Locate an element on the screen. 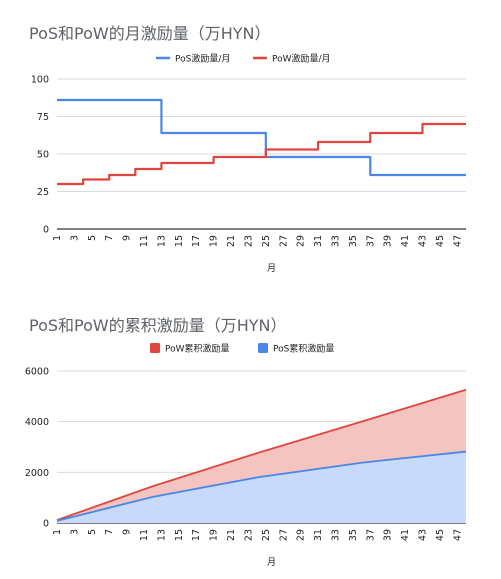  y-tick-label: 4000 is located at coordinates (37, 422).